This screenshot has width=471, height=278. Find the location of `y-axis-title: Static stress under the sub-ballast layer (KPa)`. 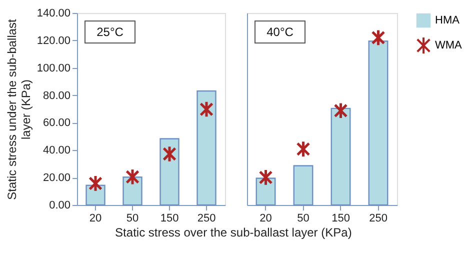

y-axis-title: Static stress under the sub-ballast layer (KPa) is located at coordinates (18, 109).